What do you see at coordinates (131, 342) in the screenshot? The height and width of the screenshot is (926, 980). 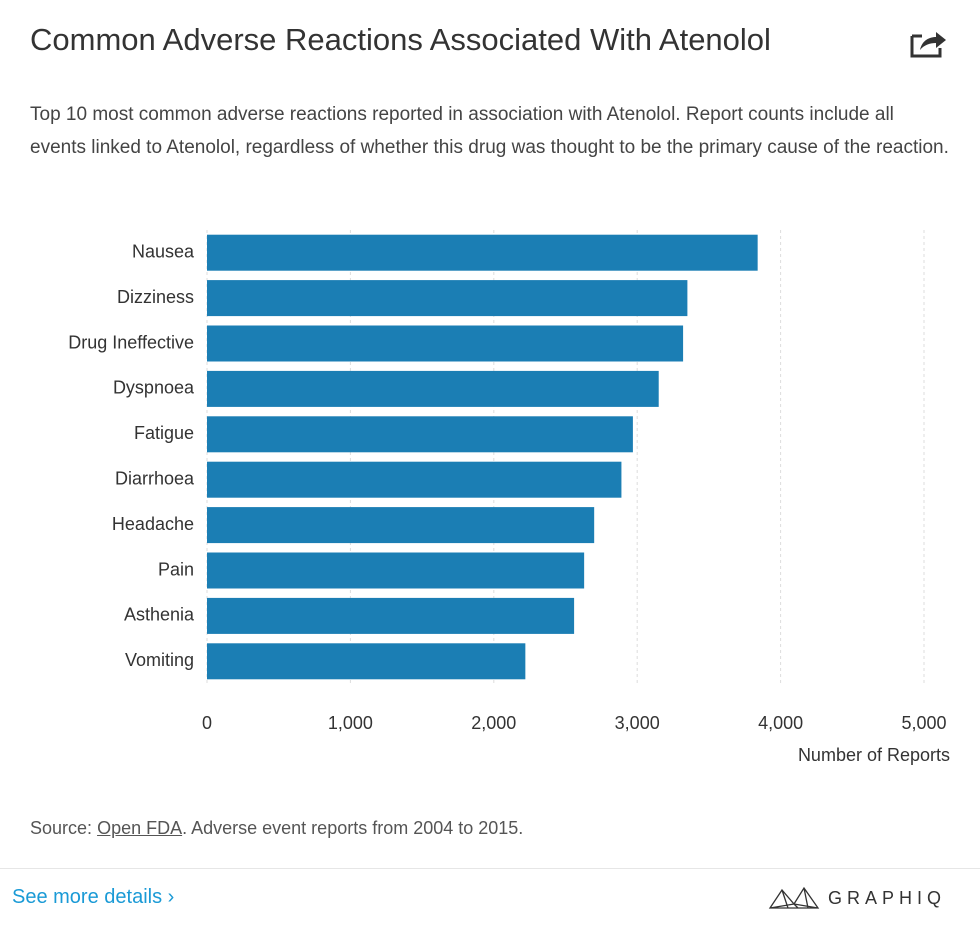 I see `y-tick-label: Drug Ineffective` at bounding box center [131, 342].